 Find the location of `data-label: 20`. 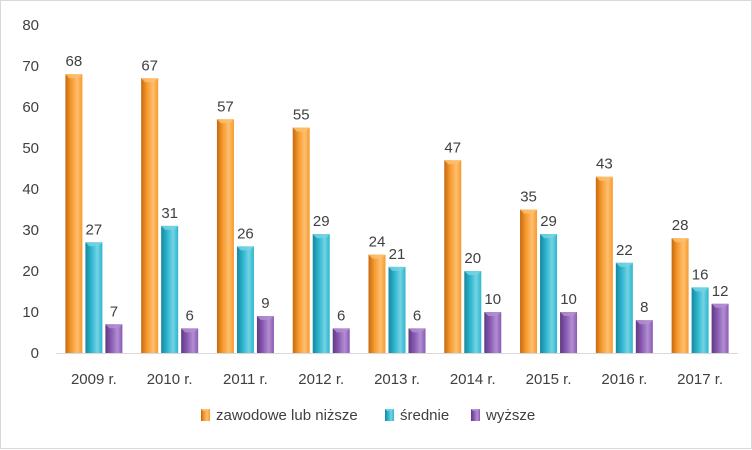

data-label: 20 is located at coordinates (472, 258).